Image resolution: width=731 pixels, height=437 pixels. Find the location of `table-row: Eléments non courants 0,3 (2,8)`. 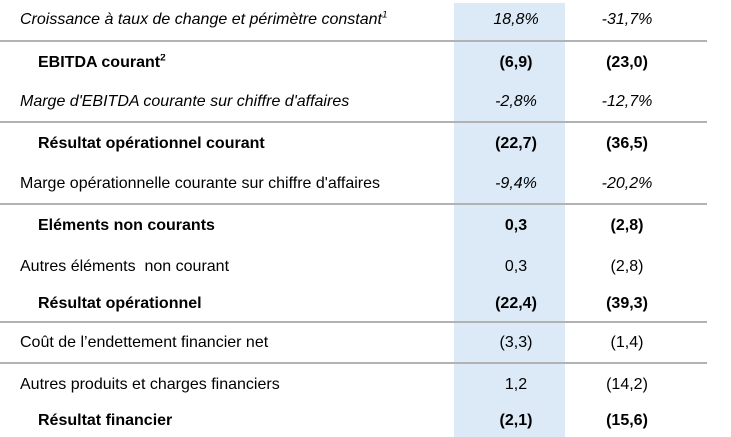

table-row: Eléments non courants 0,3 (2,8) is located at coordinates (353, 225).